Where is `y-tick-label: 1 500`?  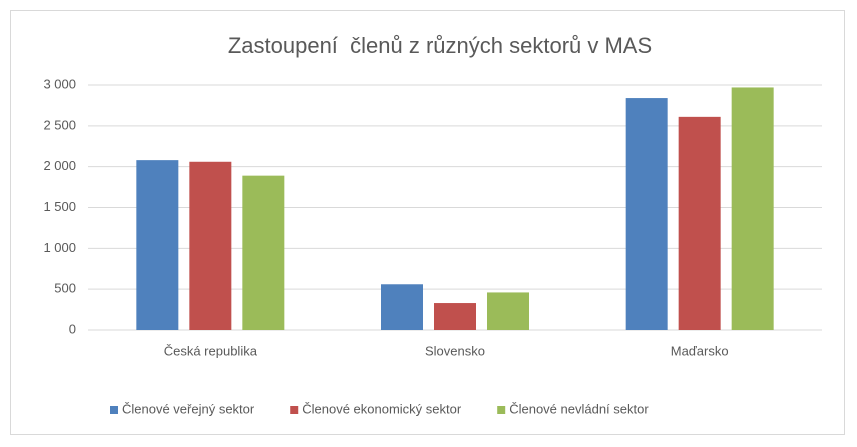 y-tick-label: 1 500 is located at coordinates (59, 206).